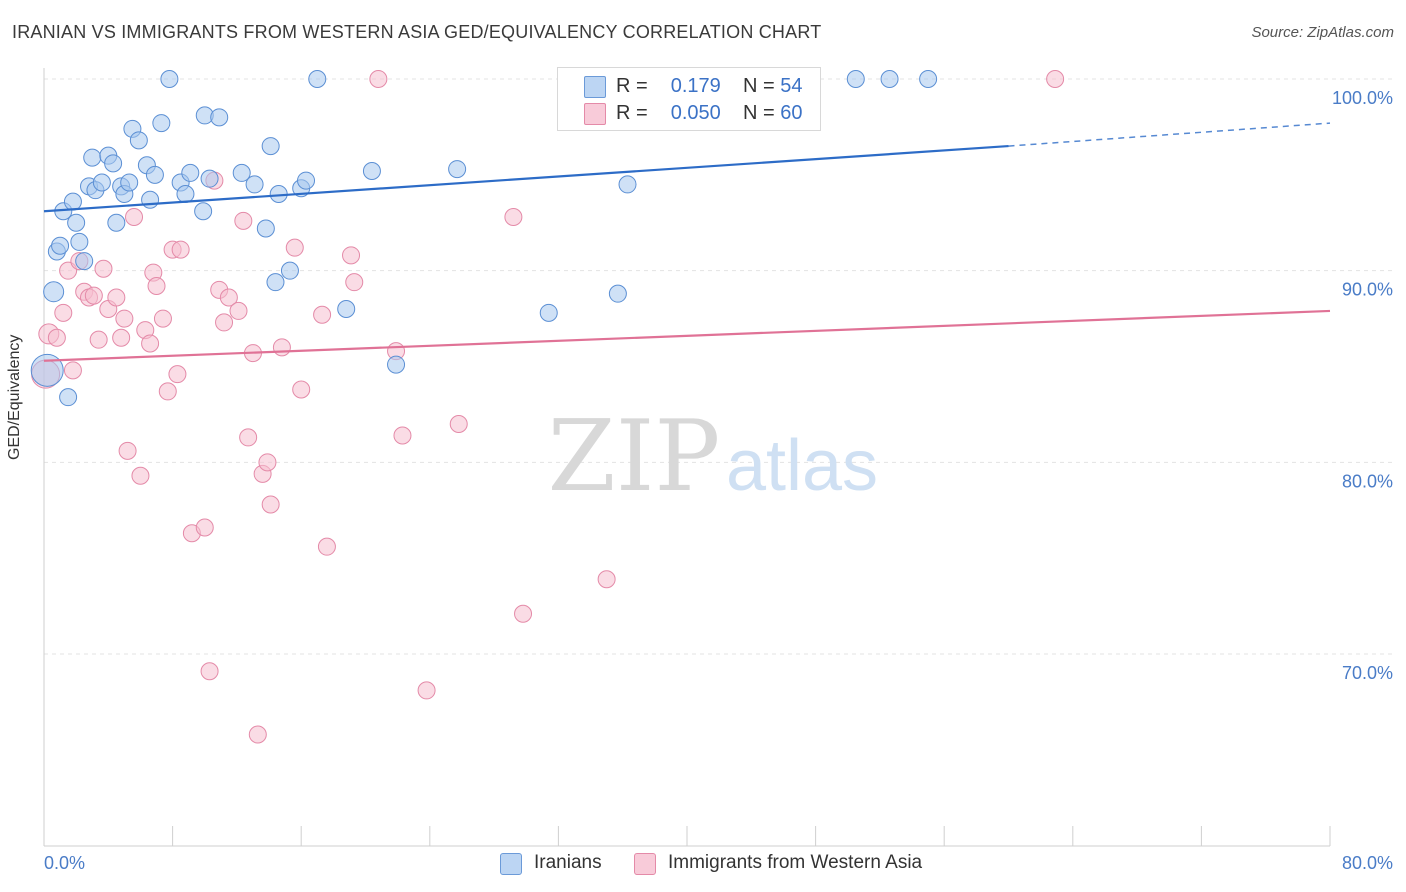 The image size is (1406, 892). Describe the element at coordinates (1367, 863) in the screenshot. I see `x-tick-label: 80.0%` at that location.